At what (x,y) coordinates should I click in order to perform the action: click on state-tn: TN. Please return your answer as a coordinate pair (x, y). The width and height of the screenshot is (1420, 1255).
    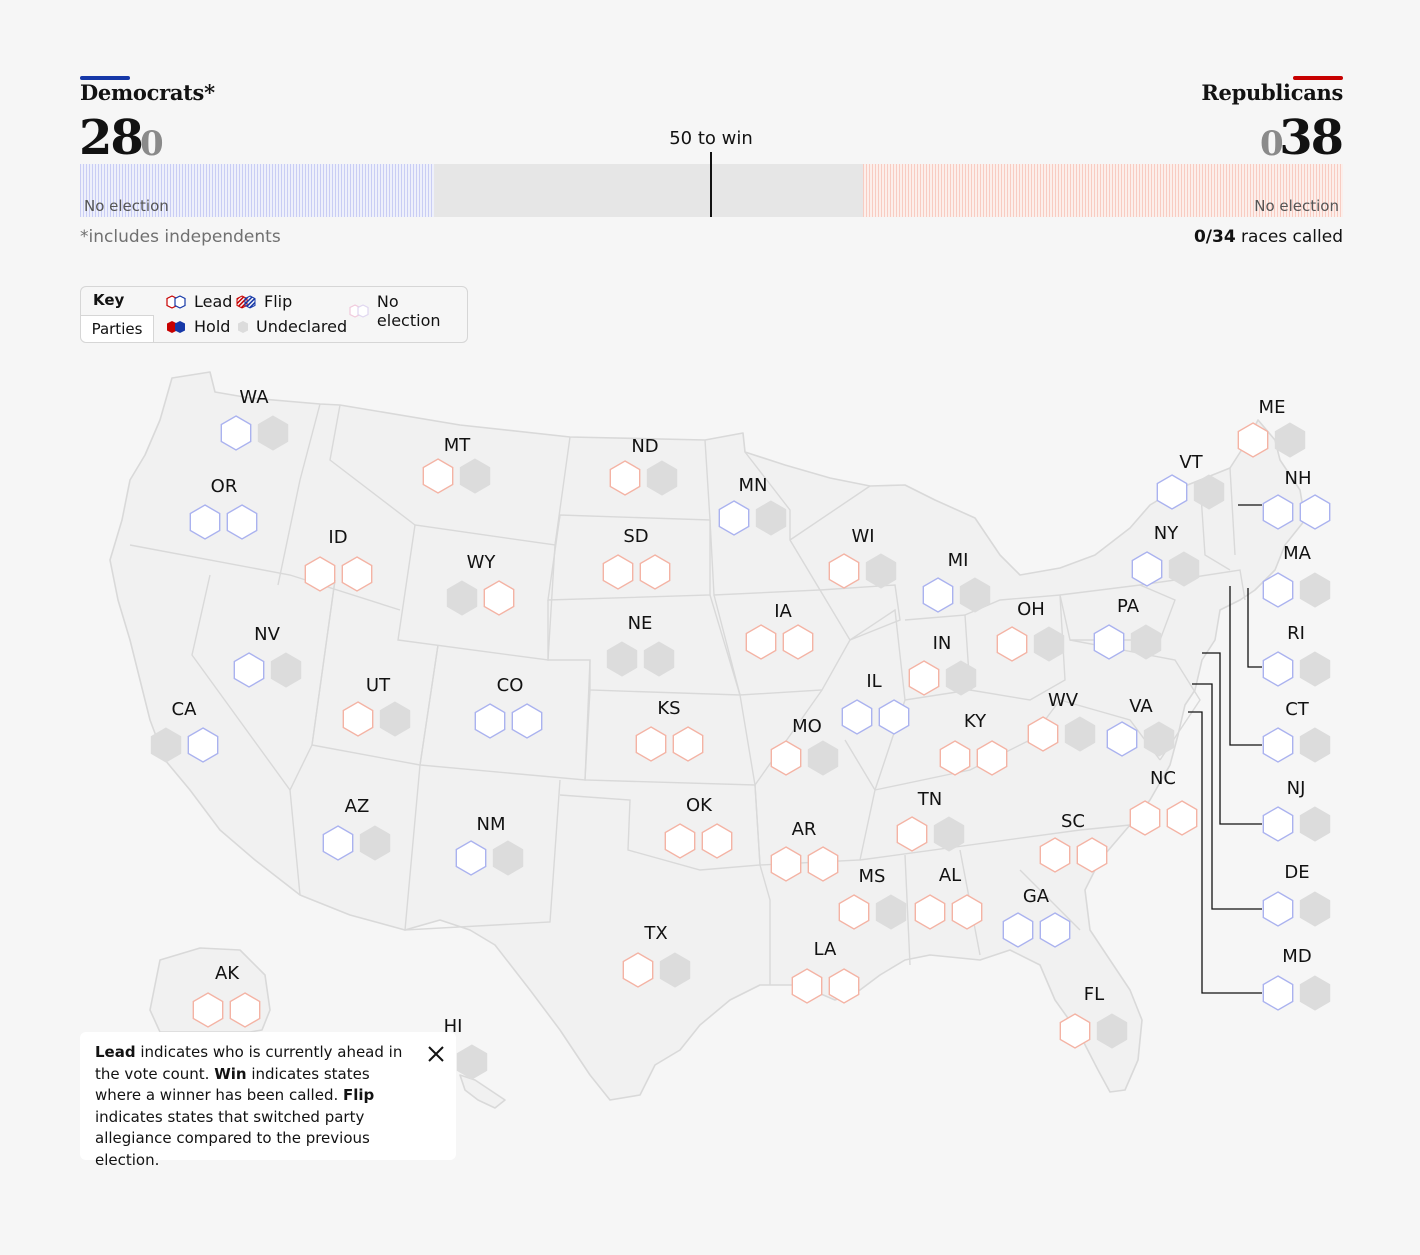
    Looking at the image, I should click on (930, 820).